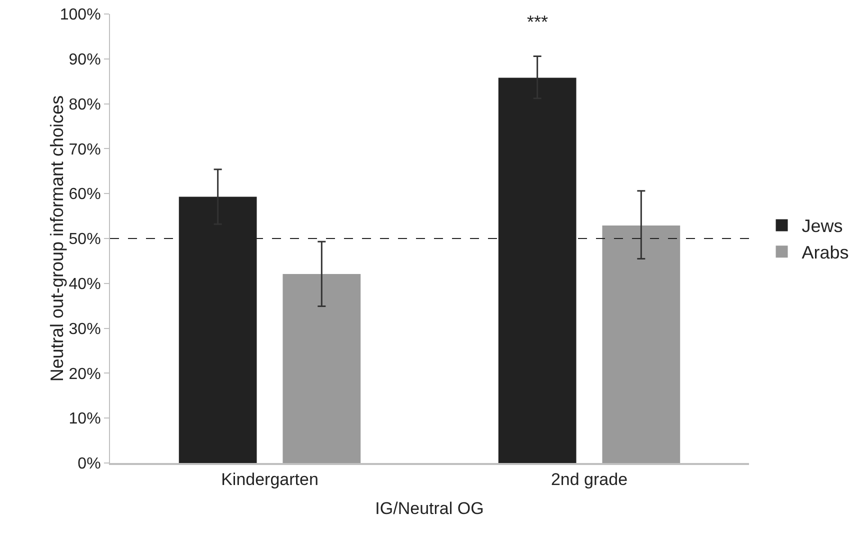 The width and height of the screenshot is (867, 541). I want to click on y-tick-label: 60%, so click(84, 195).